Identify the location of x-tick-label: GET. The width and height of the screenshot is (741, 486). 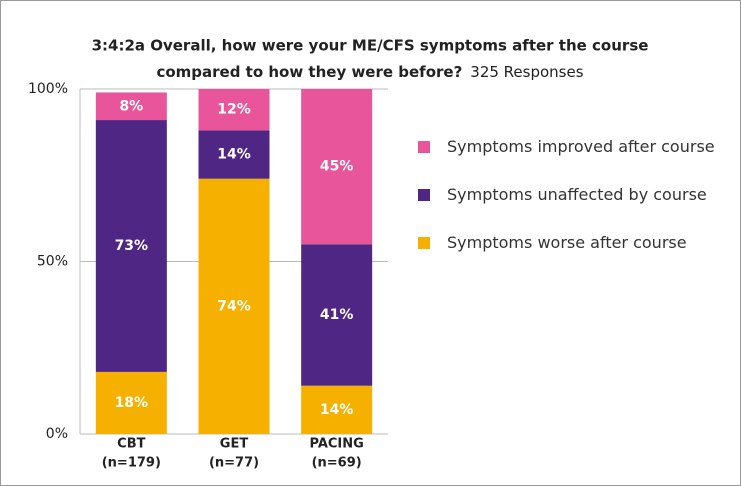
(234, 444).